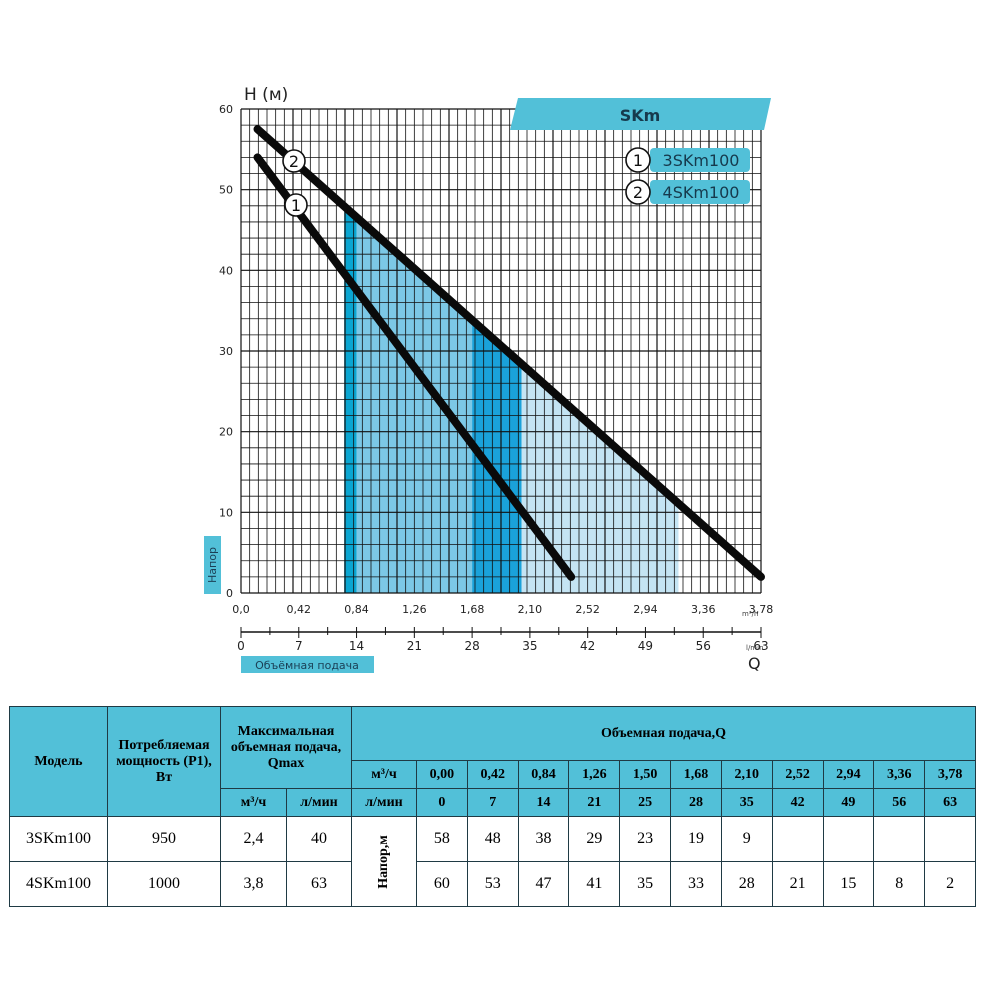 This screenshot has width=1000, height=1000. What do you see at coordinates (319, 884) in the screenshot?
I see `qmax-lmin-cell: 63` at bounding box center [319, 884].